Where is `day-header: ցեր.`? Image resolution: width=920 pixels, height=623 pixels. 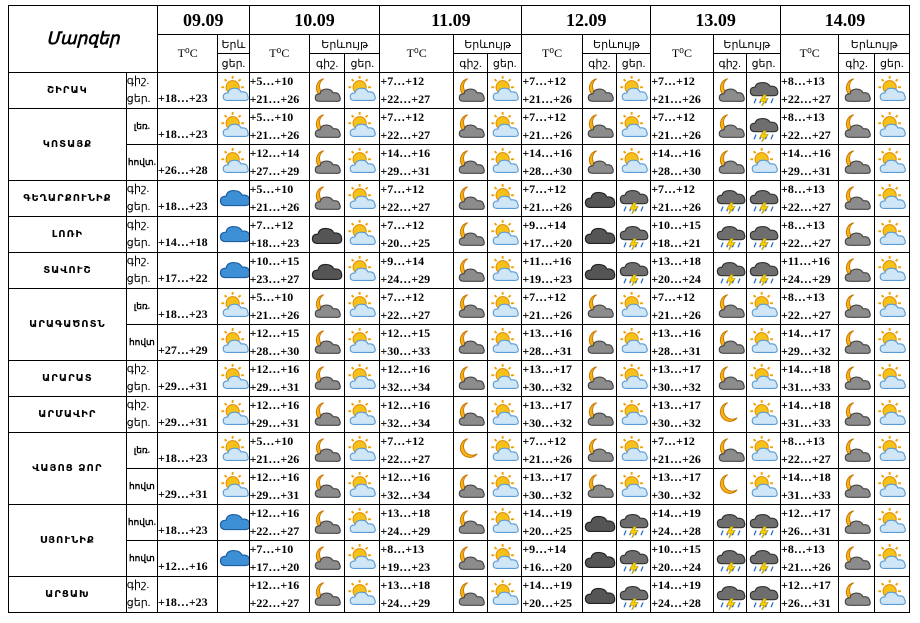
day-header: ցեր. is located at coordinates (233, 63).